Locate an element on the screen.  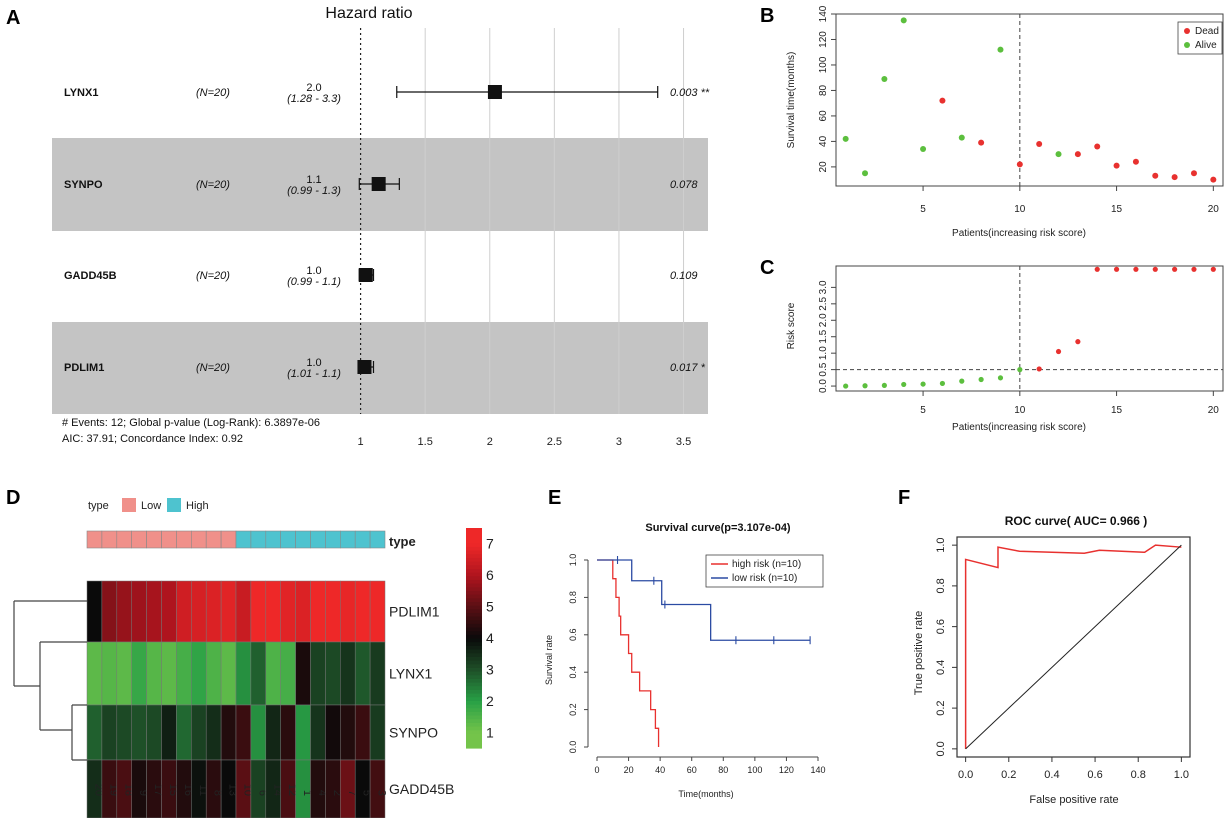
heatmap-column-label: 8 is located at coordinates (218, 793).